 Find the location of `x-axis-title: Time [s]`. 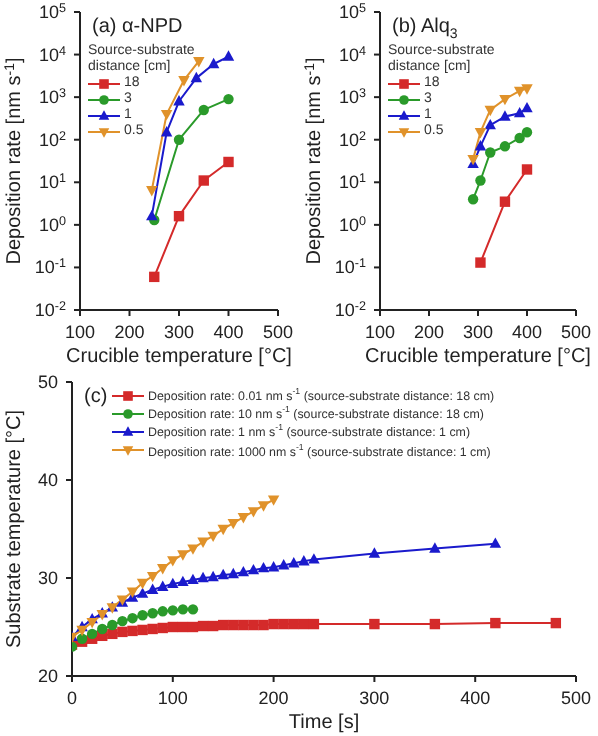

x-axis-title: Time [s] is located at coordinates (324, 723).